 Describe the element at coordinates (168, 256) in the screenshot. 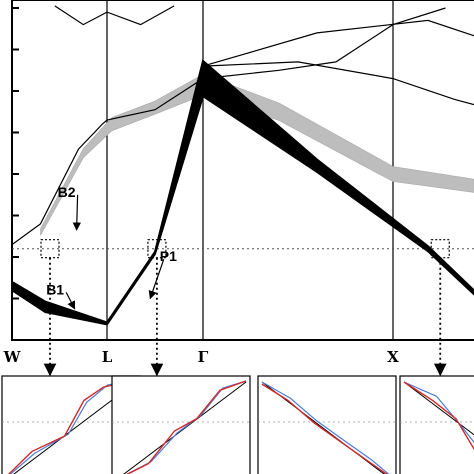

I see `curve-label-p1: P1` at that location.